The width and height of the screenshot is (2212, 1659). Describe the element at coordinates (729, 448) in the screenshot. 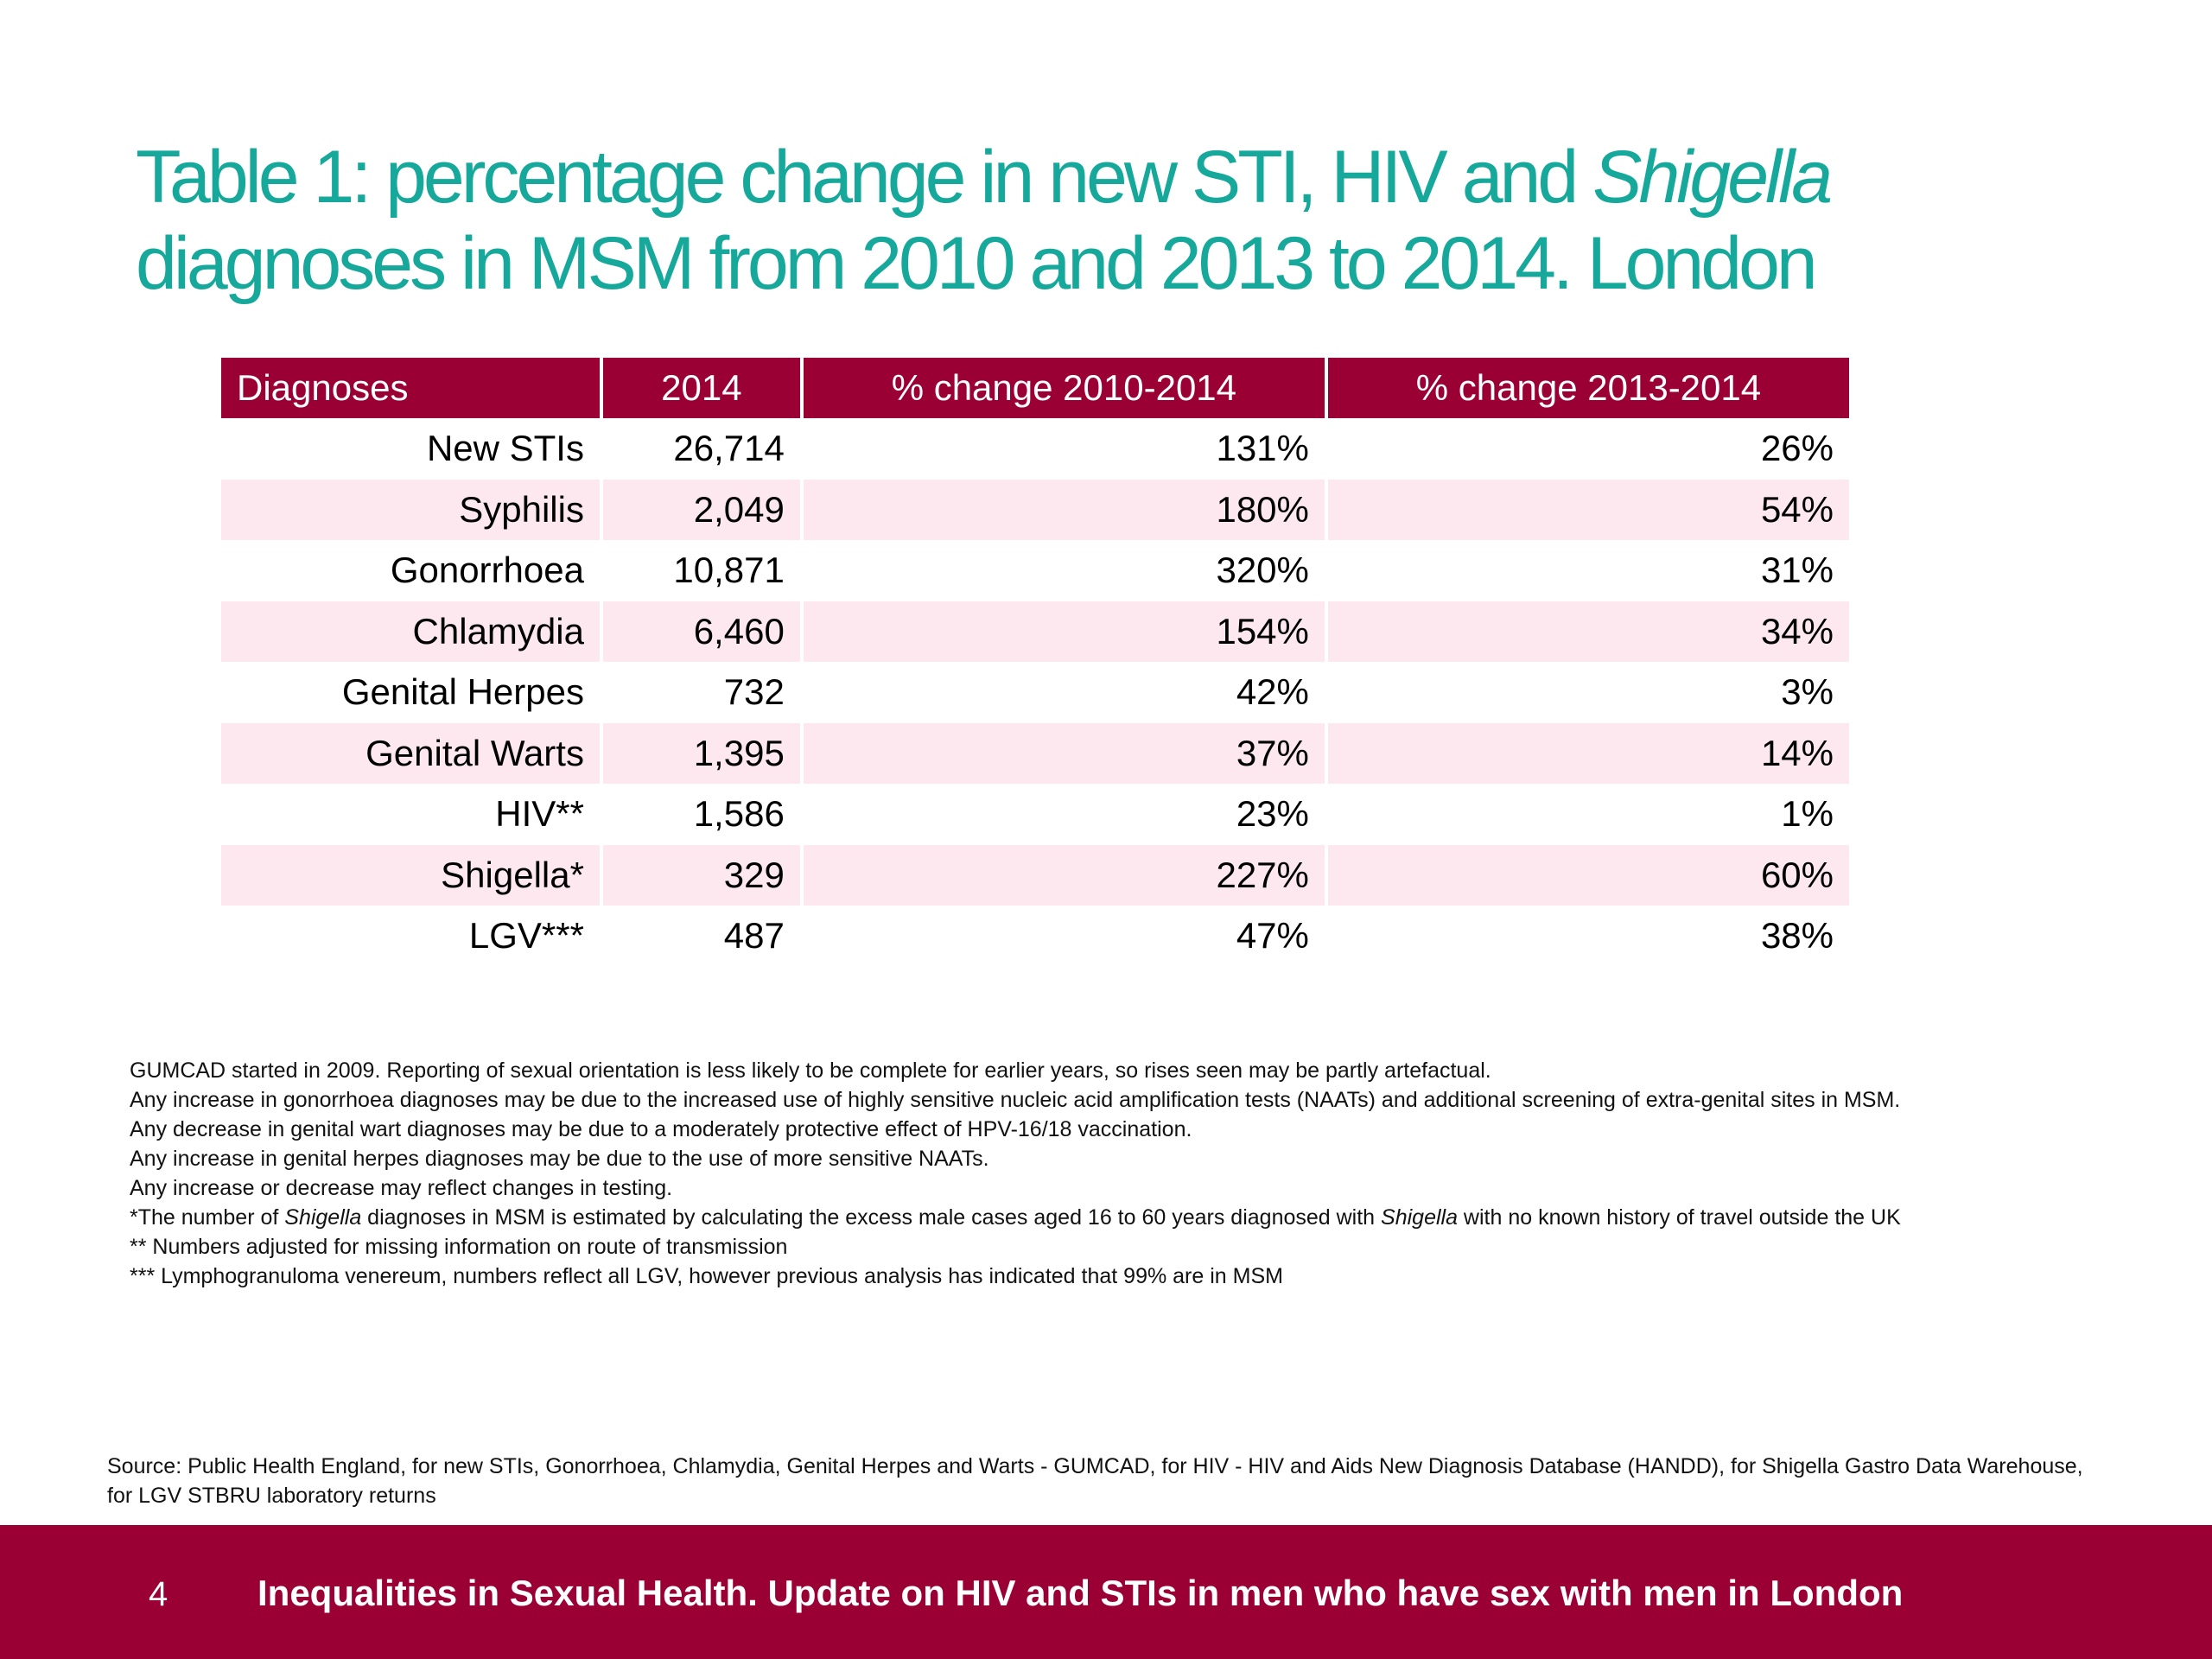

I see `cell-2014: 26,714` at that location.